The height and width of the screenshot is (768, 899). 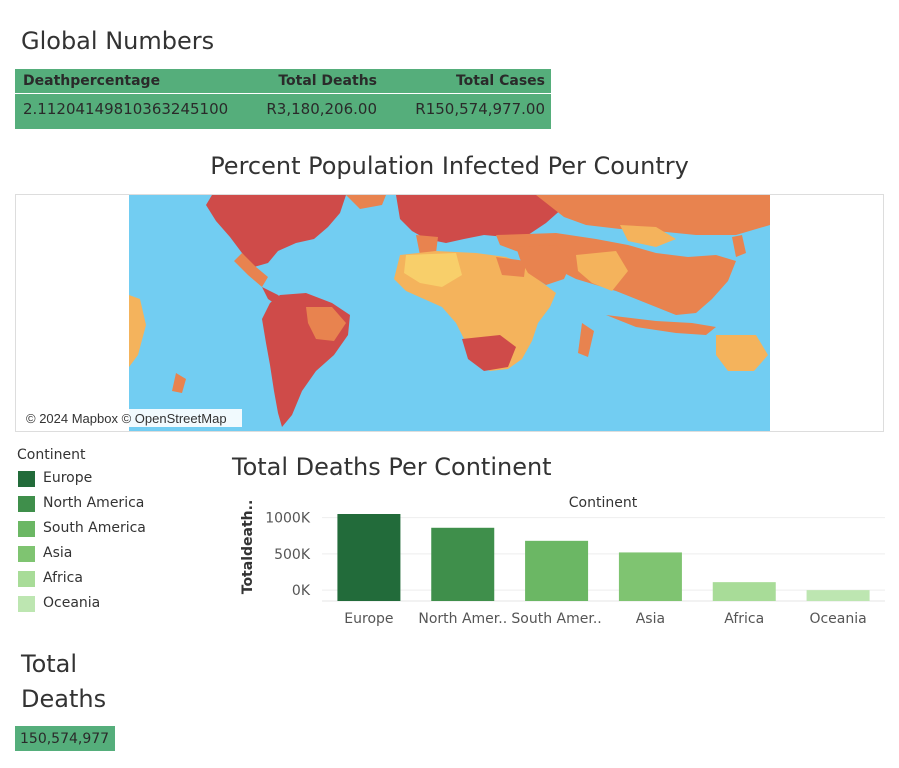 I want to click on header-total-deaths: Total Deaths, so click(x=327, y=81).